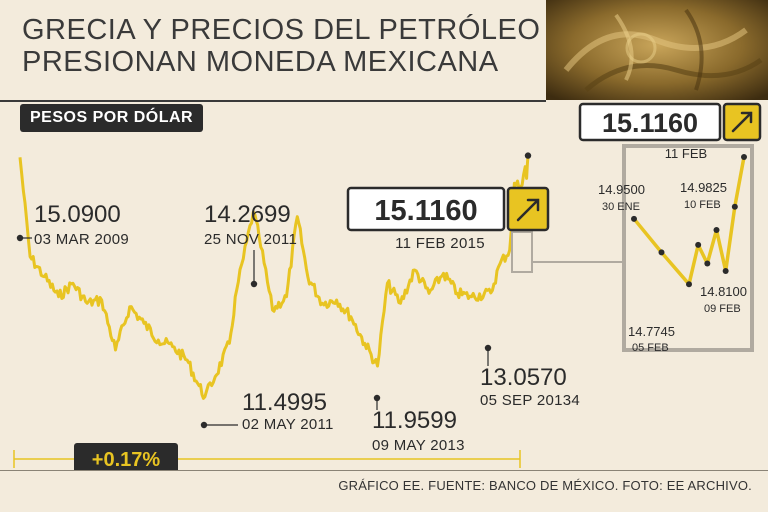 The image size is (768, 512). I want to click on inset-series-line, so click(689, 221).